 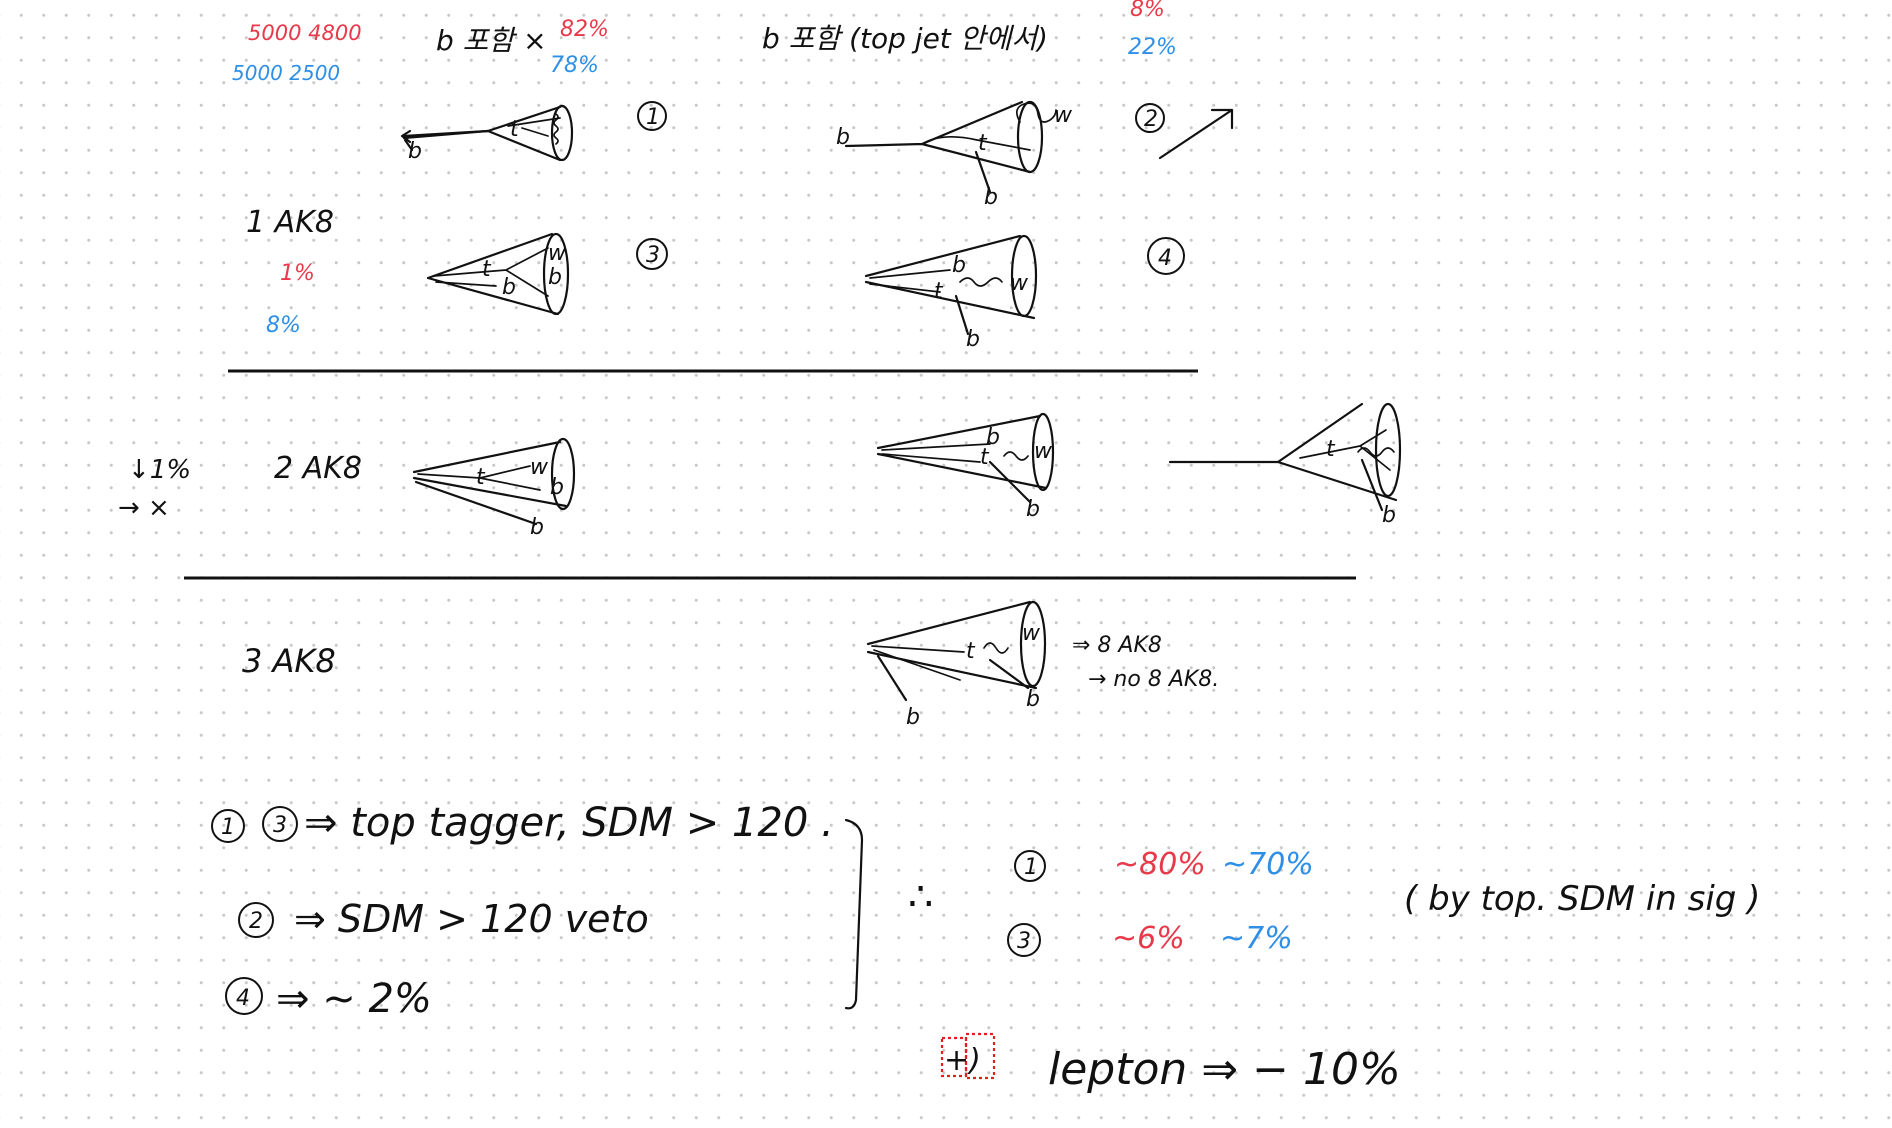 I want to click on t1-b-label: b, so click(x=415, y=151).